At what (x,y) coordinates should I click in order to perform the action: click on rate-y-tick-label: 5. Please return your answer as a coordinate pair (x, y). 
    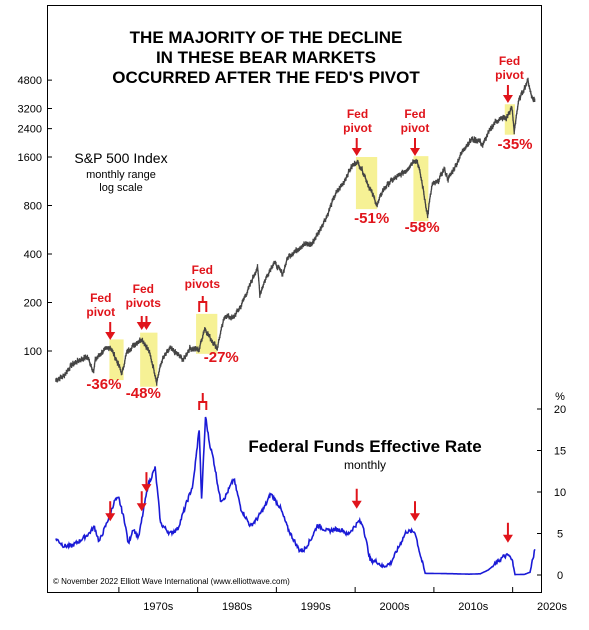
    Looking at the image, I should click on (560, 535).